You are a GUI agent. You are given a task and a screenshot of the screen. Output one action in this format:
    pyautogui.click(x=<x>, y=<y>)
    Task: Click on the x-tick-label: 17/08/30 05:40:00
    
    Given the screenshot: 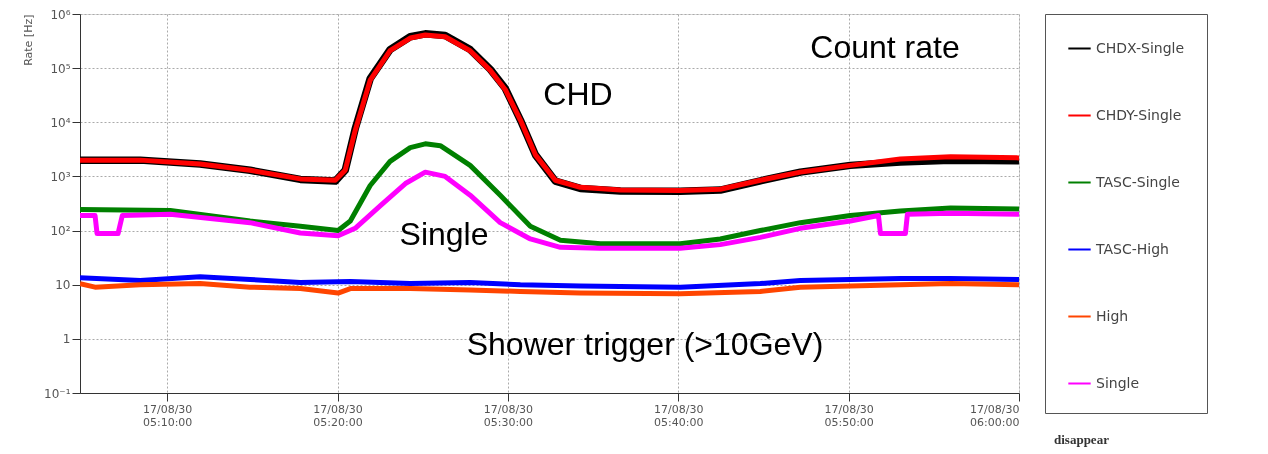 What is the action you would take?
    pyautogui.click(x=679, y=415)
    